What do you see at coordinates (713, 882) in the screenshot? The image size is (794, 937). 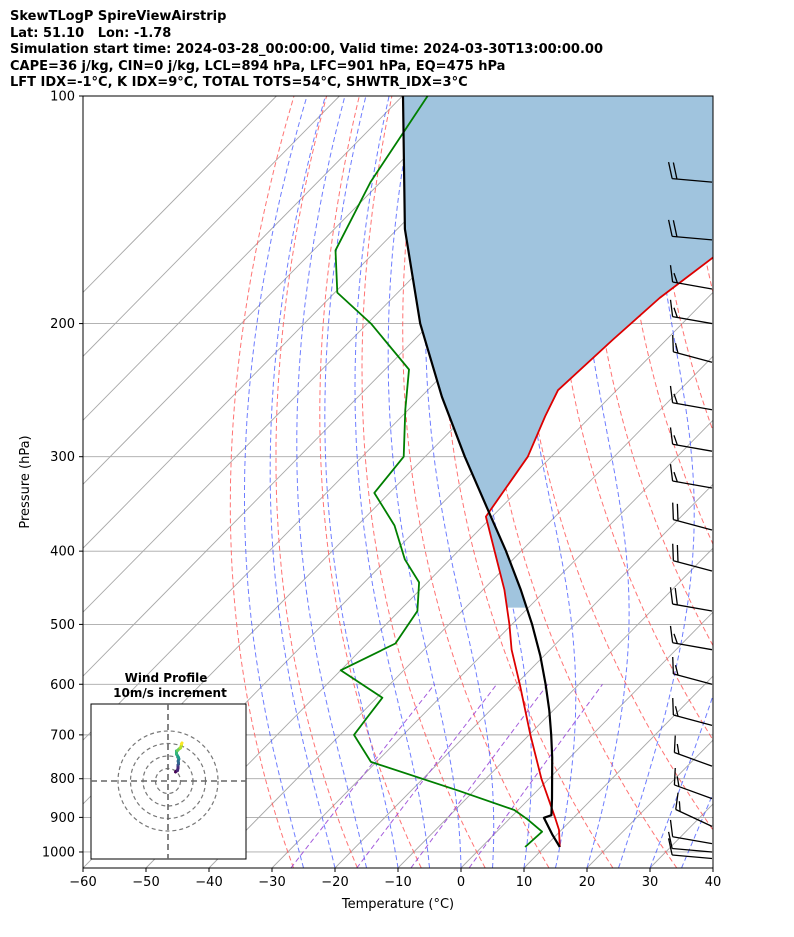 I see `x-tick-label: 40` at bounding box center [713, 882].